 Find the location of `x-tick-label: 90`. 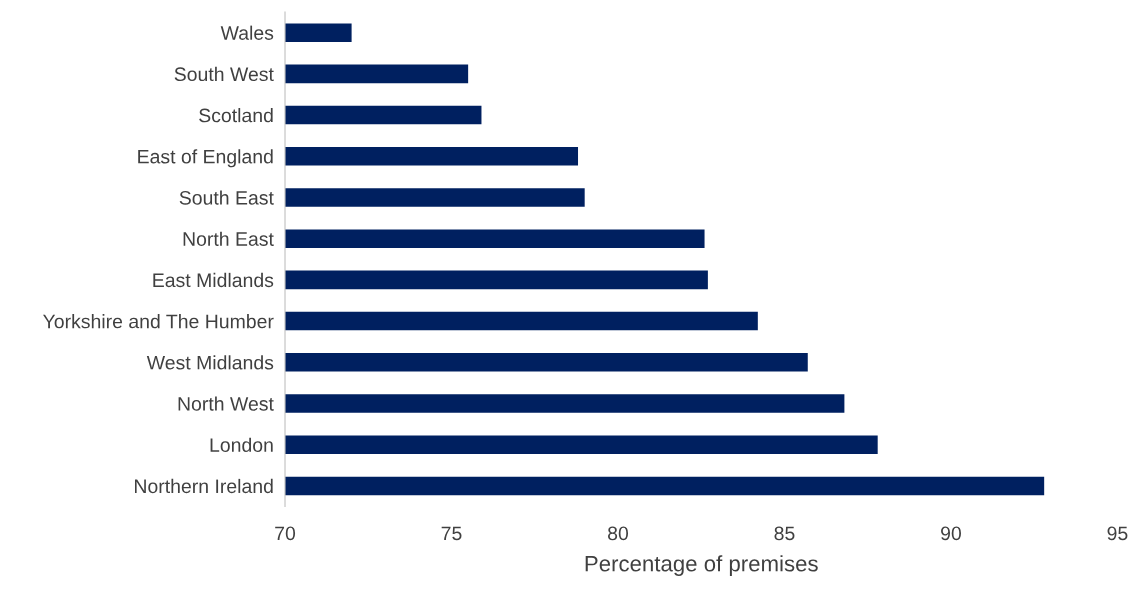

x-tick-label: 90 is located at coordinates (951, 533).